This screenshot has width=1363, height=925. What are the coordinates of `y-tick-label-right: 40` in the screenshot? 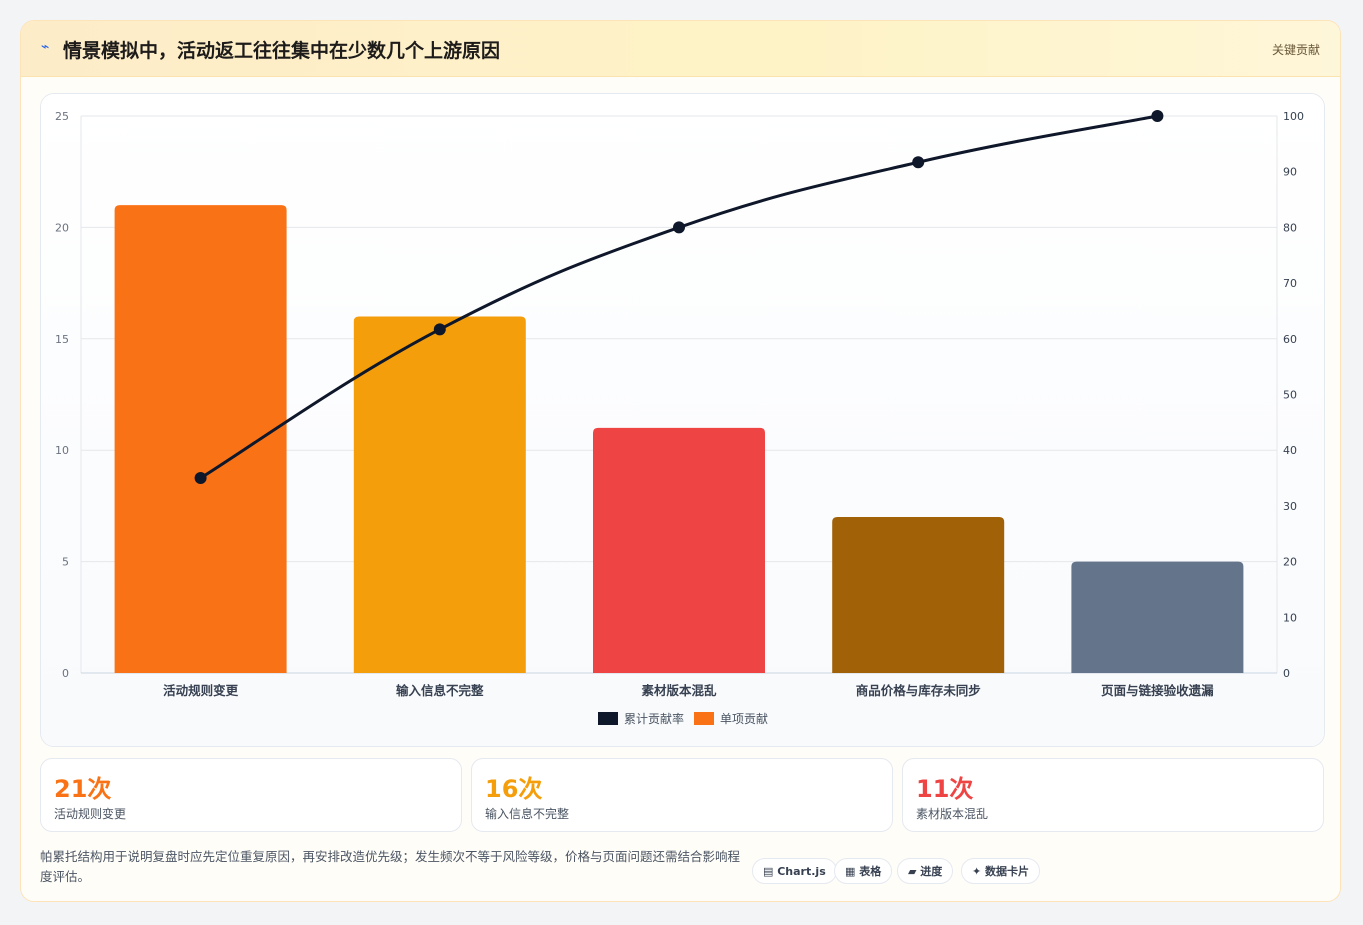 It's located at (1290, 450).